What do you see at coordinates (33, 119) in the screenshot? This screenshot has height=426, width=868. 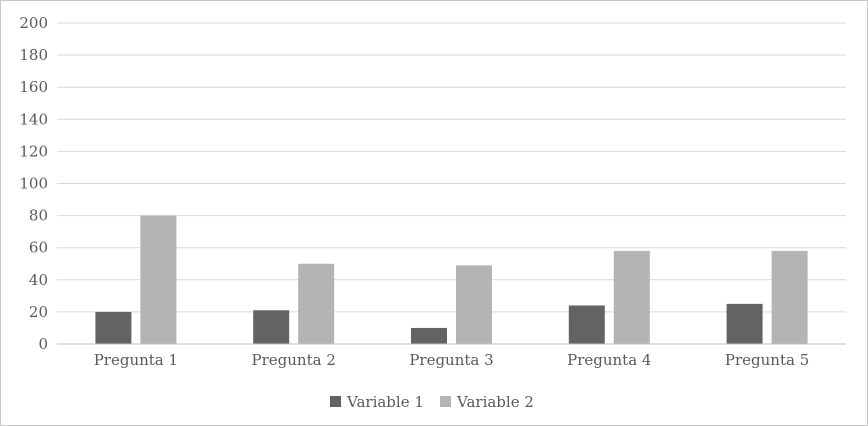 I see `y-tick-label: 140` at bounding box center [33, 119].